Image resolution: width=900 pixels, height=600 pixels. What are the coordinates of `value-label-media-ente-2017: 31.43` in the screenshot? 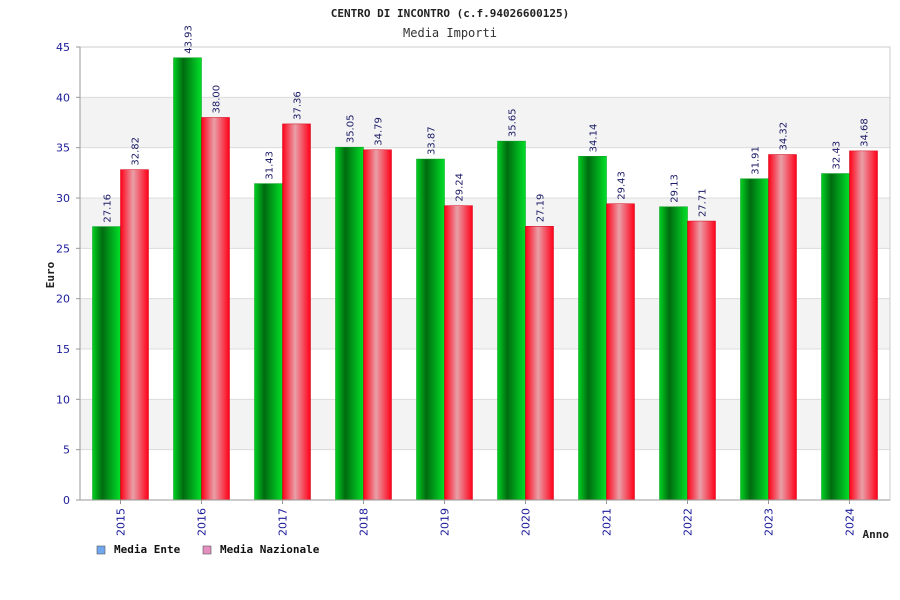 It's located at (270, 165).